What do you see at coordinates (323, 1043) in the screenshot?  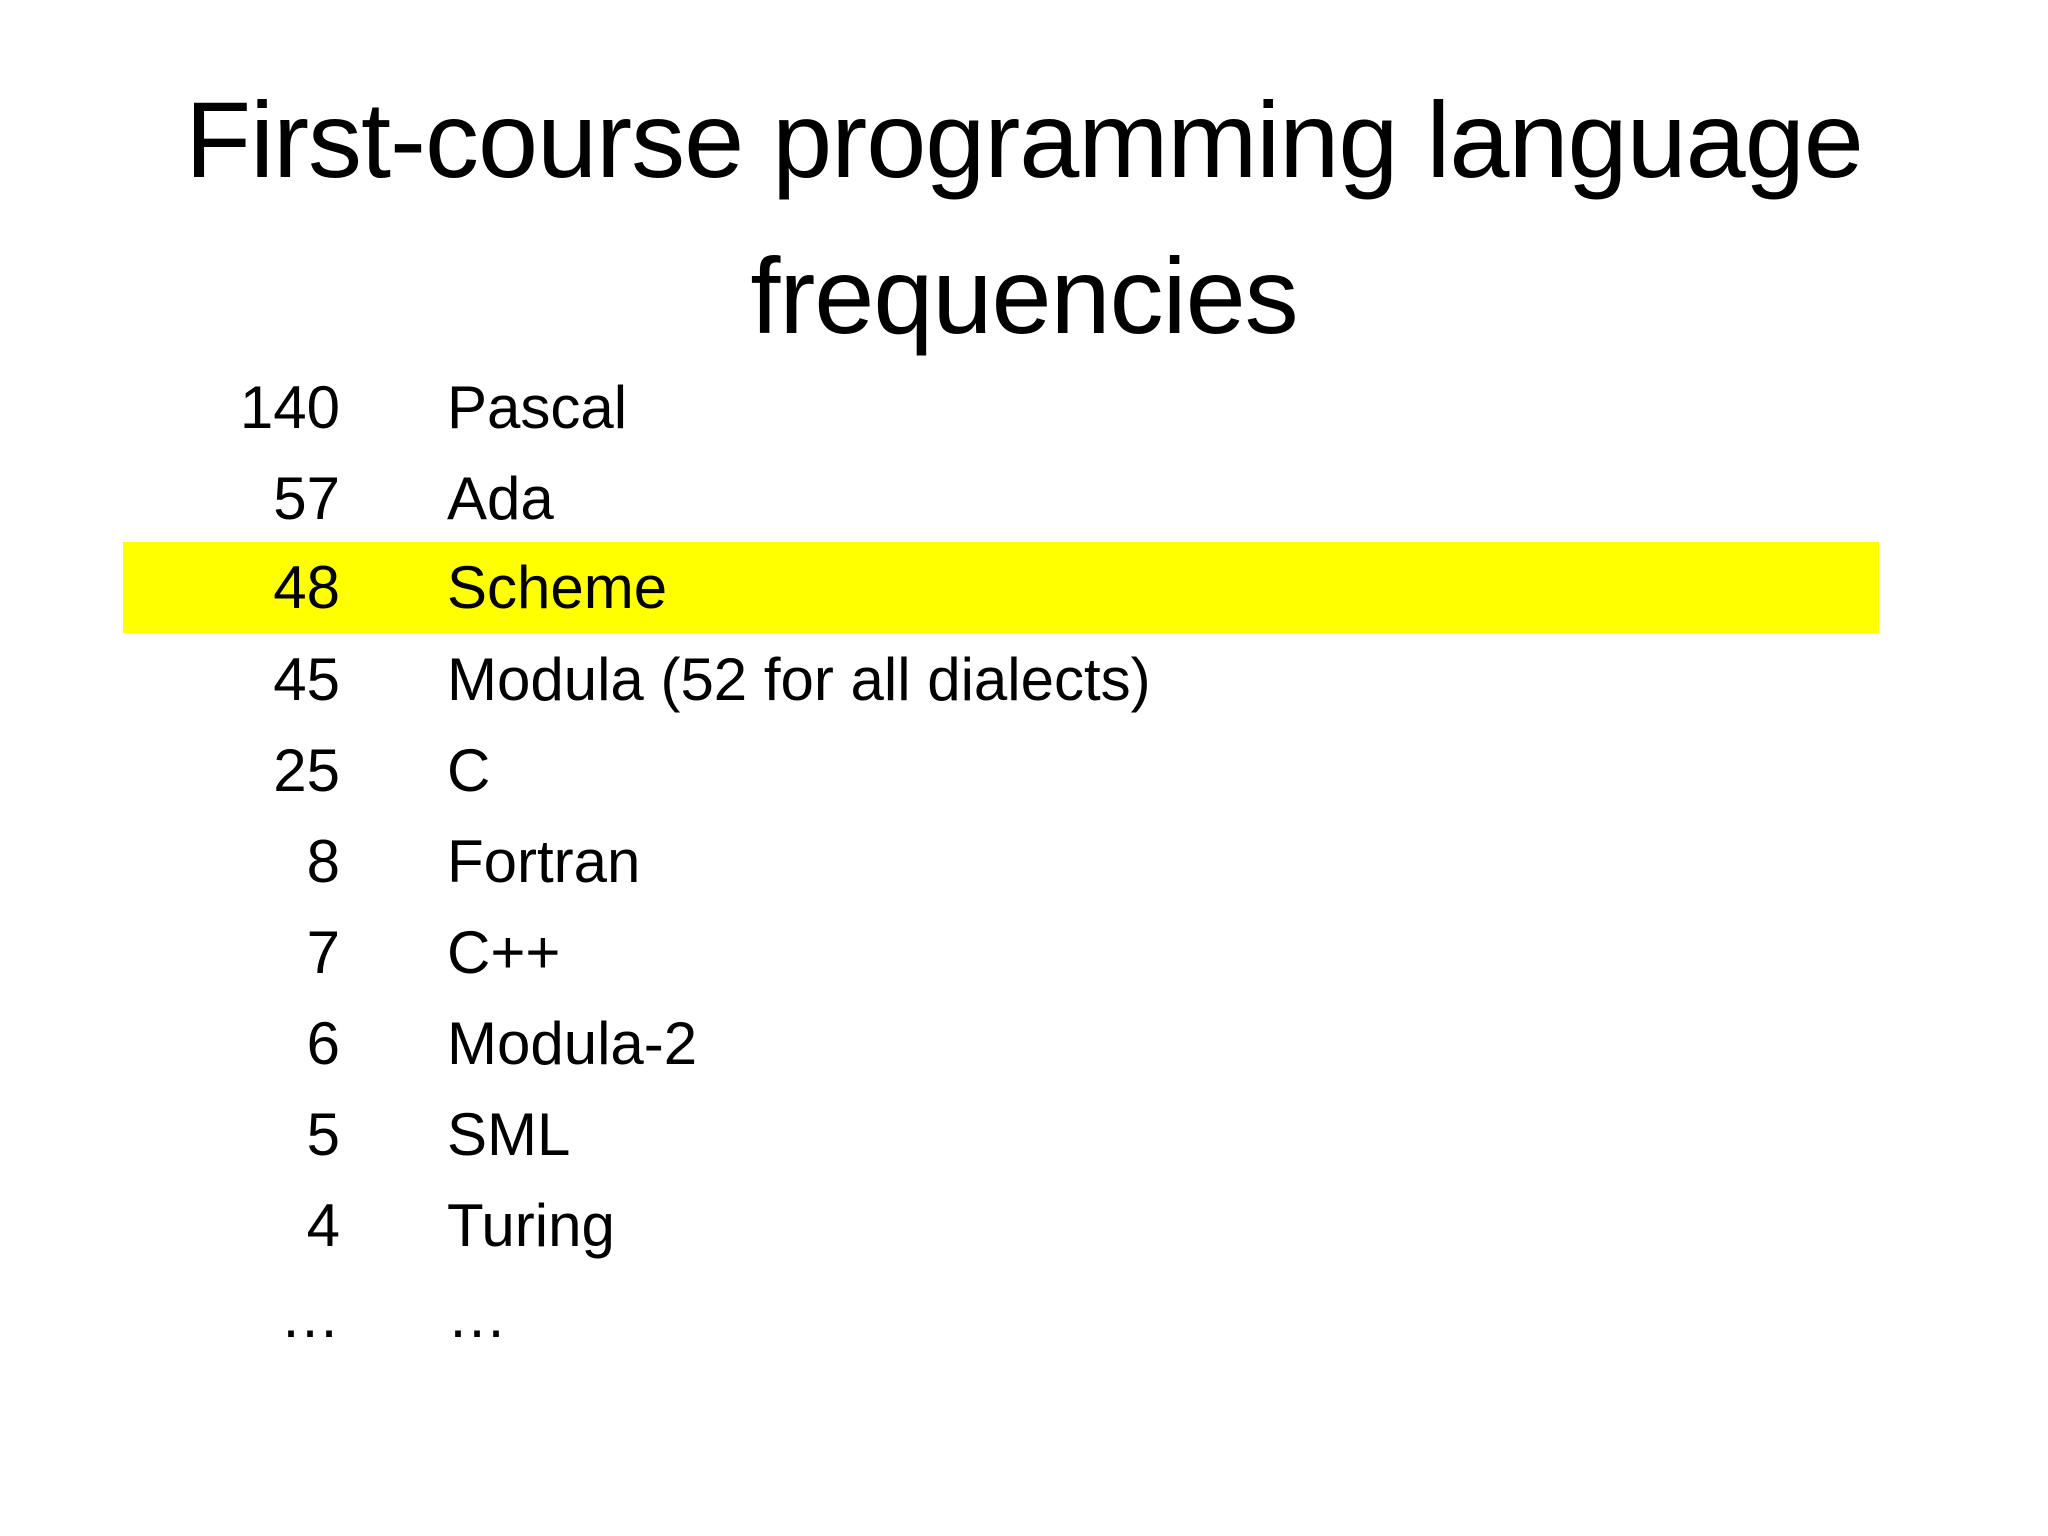 I see `frequency-count: 6` at bounding box center [323, 1043].